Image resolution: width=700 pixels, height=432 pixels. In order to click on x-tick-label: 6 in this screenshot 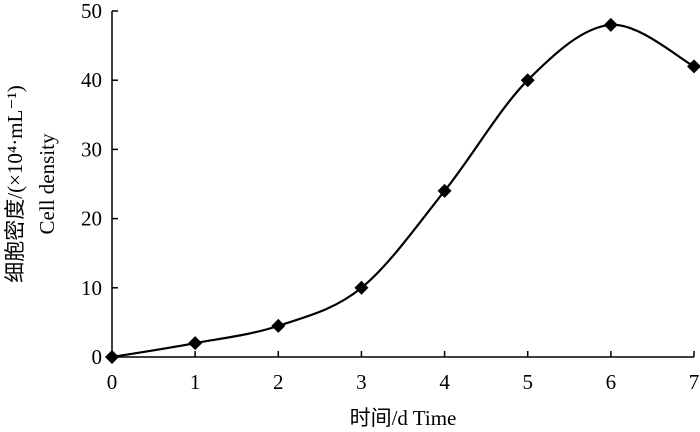, I will do `click(611, 382)`.